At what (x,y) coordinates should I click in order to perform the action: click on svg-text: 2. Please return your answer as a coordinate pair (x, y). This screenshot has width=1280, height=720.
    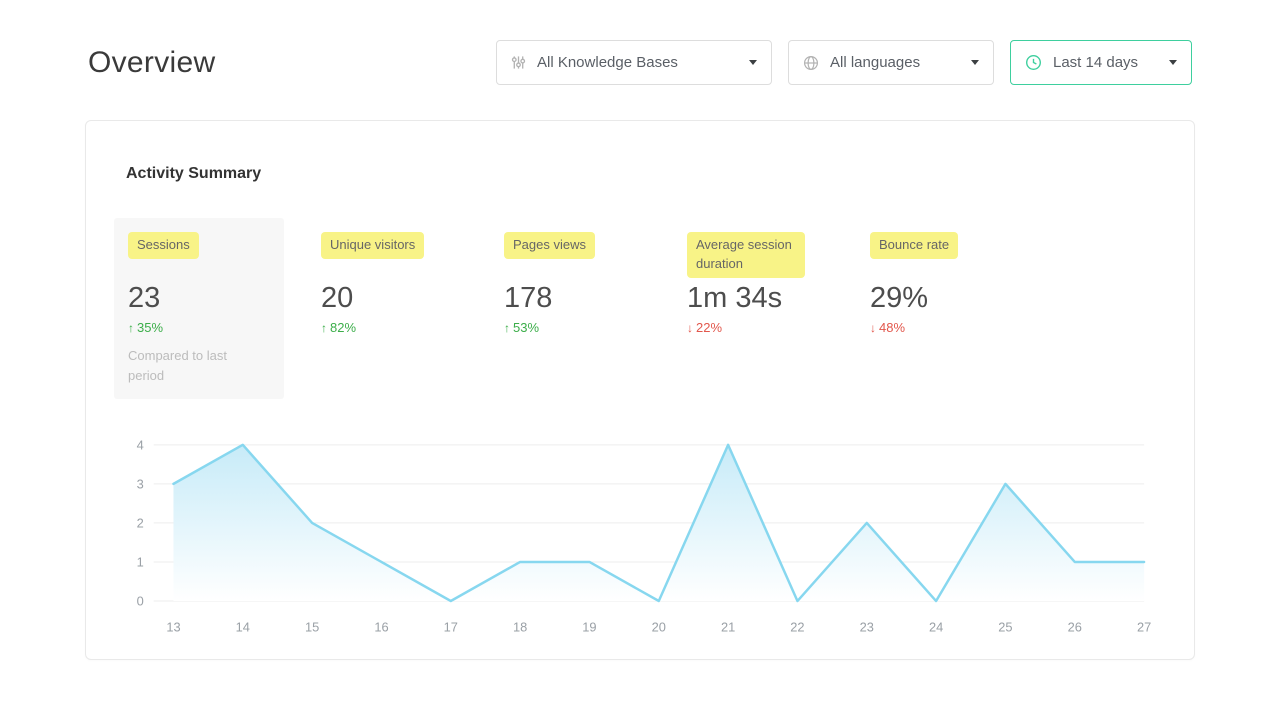
    Looking at the image, I should click on (140, 523).